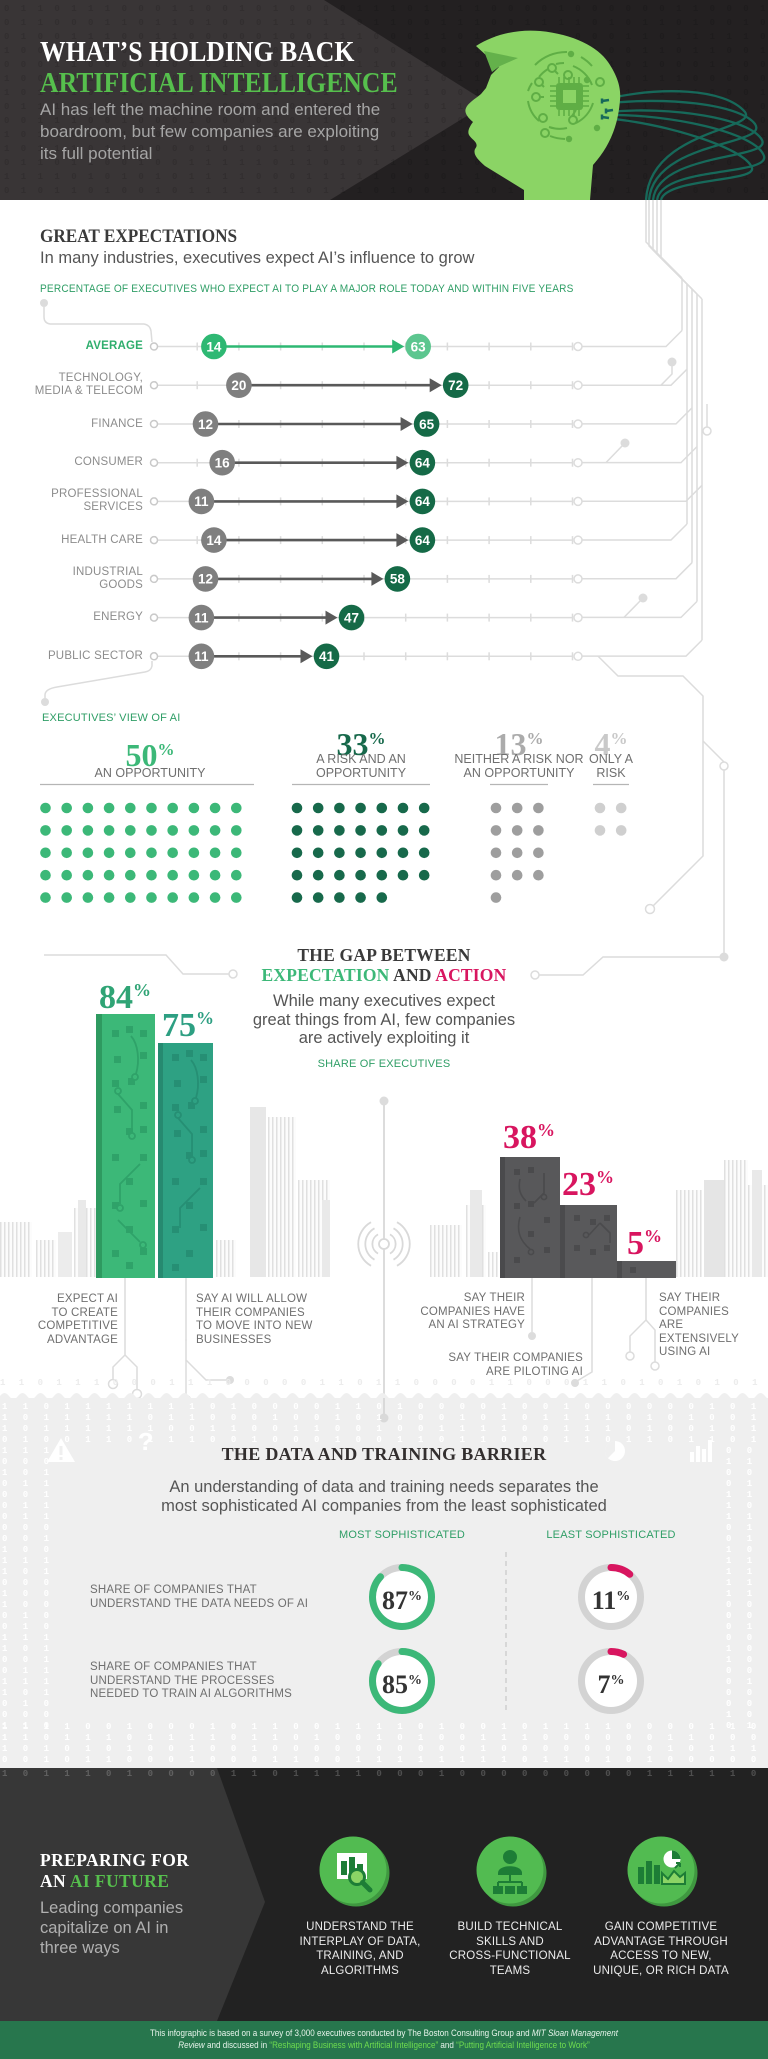  I want to click on svg-text: 65, so click(427, 424).